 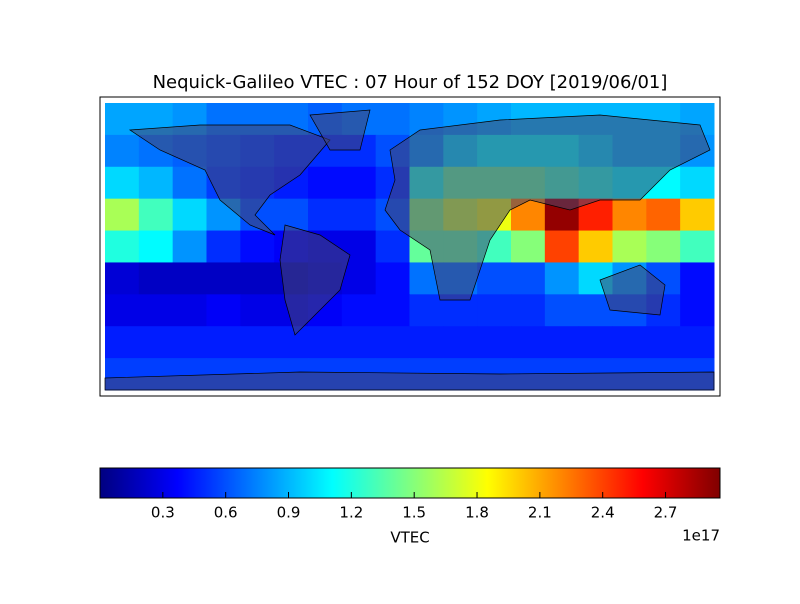 What do you see at coordinates (289, 513) in the screenshot?
I see `colorbar-tick-label: 0.9` at bounding box center [289, 513].